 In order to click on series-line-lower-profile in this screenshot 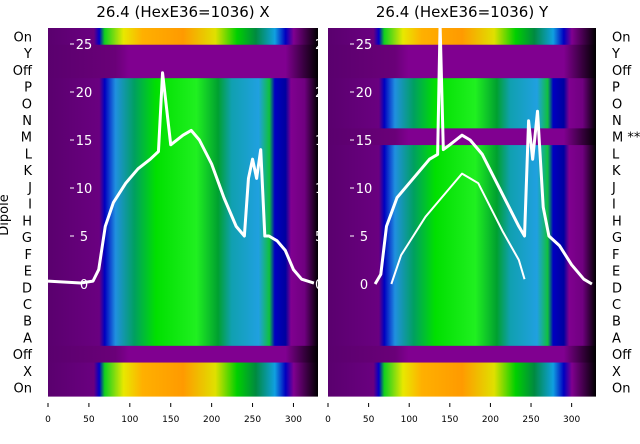, I will do `click(458, 228)`.